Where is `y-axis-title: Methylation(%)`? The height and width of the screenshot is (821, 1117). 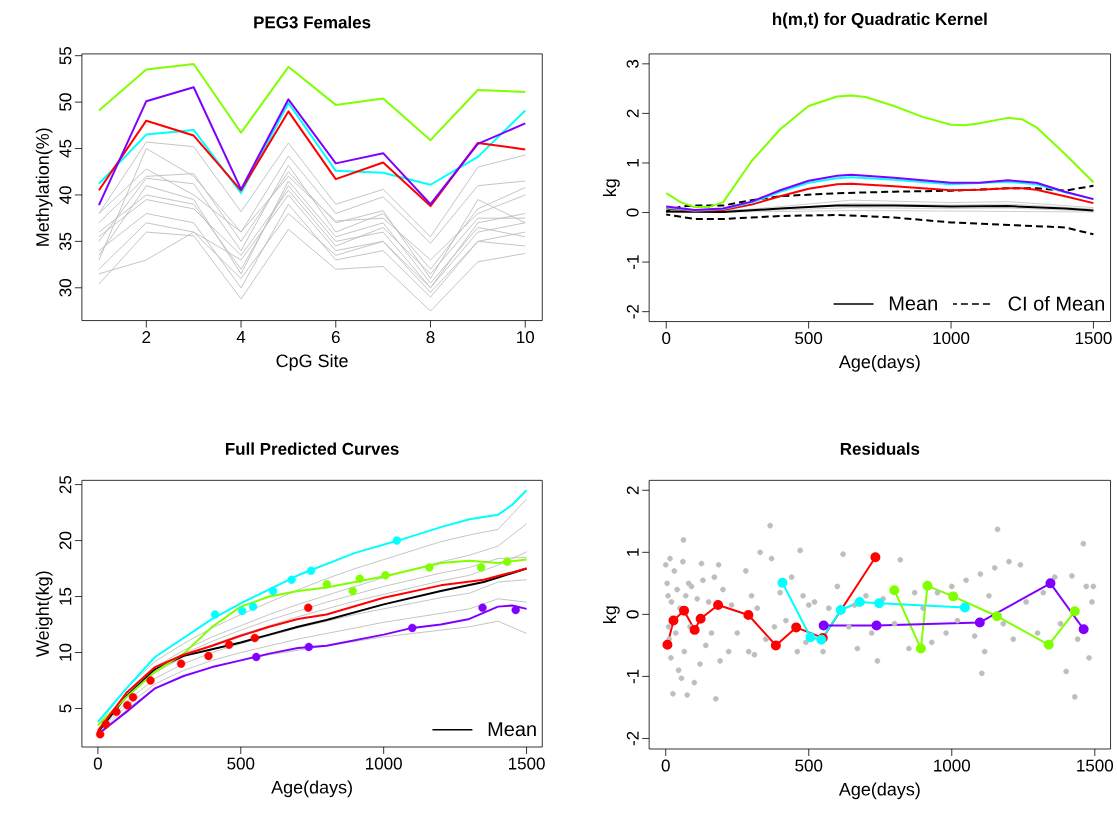
y-axis-title: Methylation(%) is located at coordinates (44, 187).